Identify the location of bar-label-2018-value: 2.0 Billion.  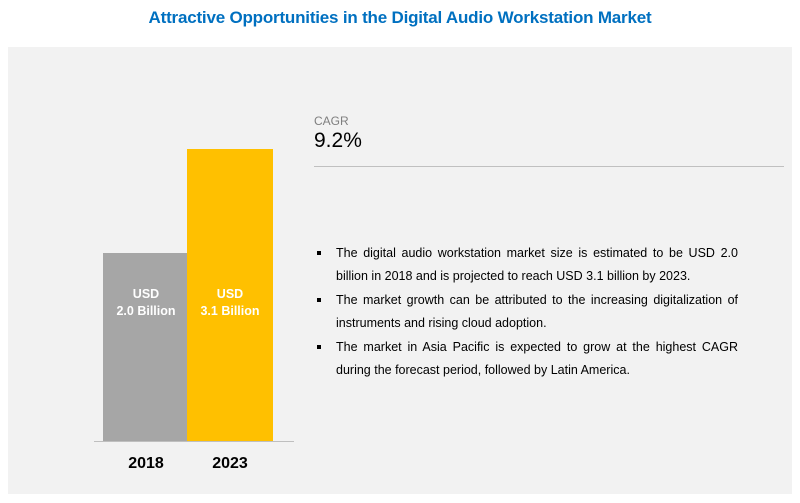
(146, 311).